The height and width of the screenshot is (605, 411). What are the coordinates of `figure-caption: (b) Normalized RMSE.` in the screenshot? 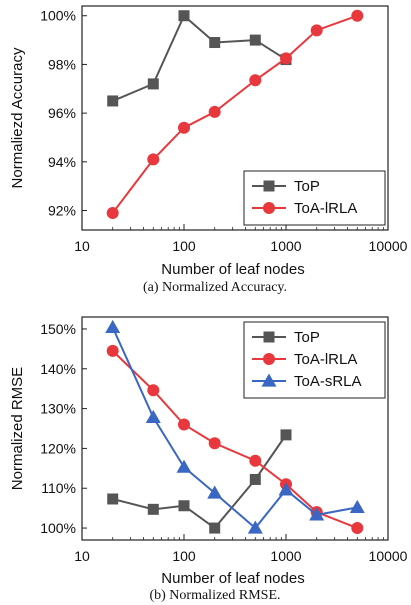 It's located at (214, 595).